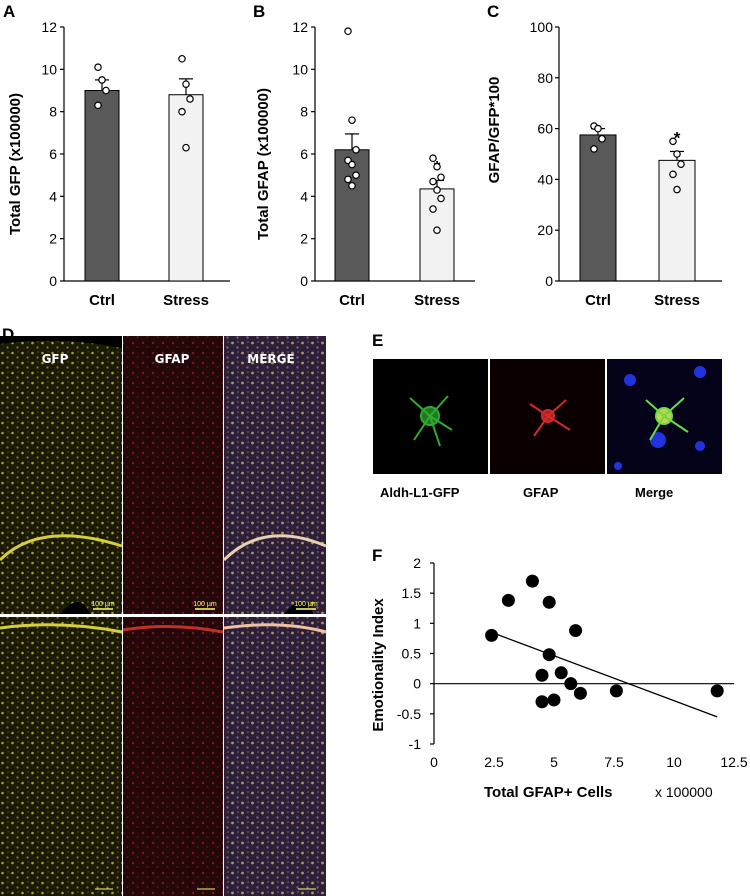 The width and height of the screenshot is (750, 896). Describe the element at coordinates (554, 762) in the screenshot. I see `x-tick-label: 5` at that location.